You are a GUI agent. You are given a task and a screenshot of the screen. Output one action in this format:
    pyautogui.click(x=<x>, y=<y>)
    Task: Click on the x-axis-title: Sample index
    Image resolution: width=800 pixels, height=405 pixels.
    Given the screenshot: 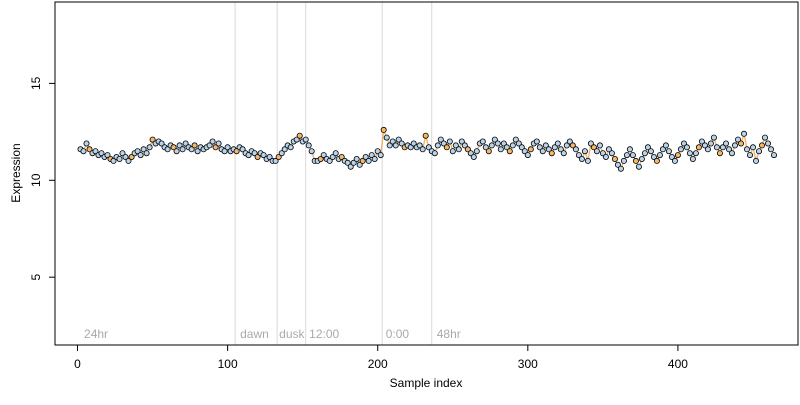 What is the action you would take?
    pyautogui.click(x=426, y=383)
    